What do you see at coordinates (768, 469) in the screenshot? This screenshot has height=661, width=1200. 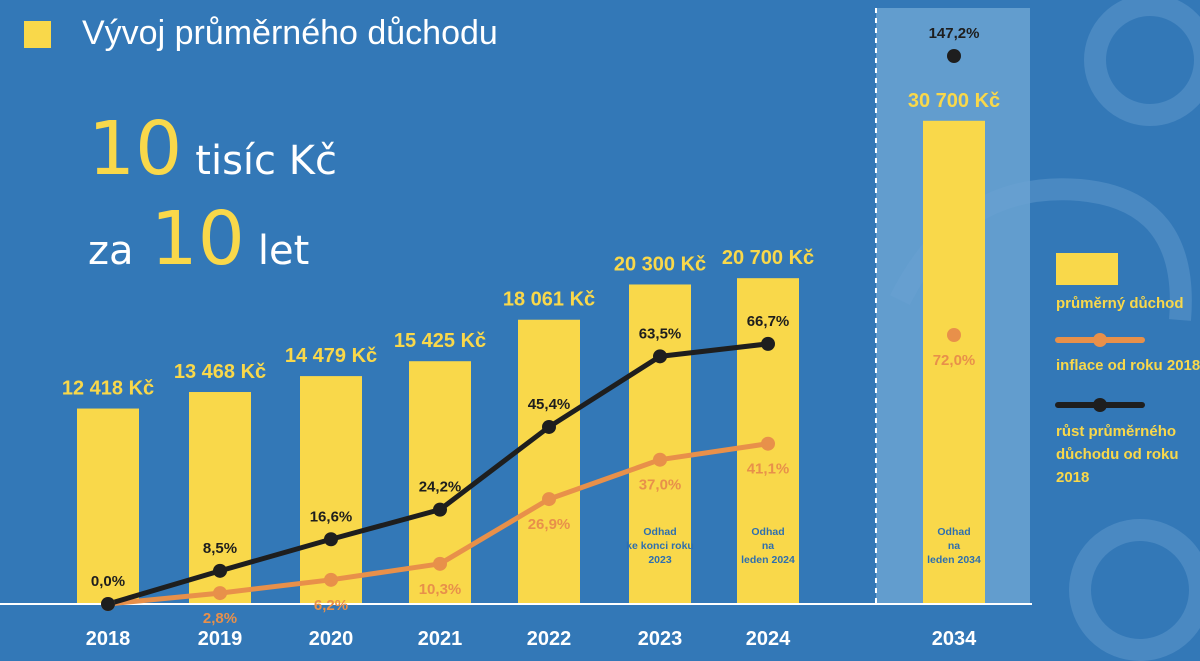 I see `inflation-label-2024: 41,1%` at bounding box center [768, 469].